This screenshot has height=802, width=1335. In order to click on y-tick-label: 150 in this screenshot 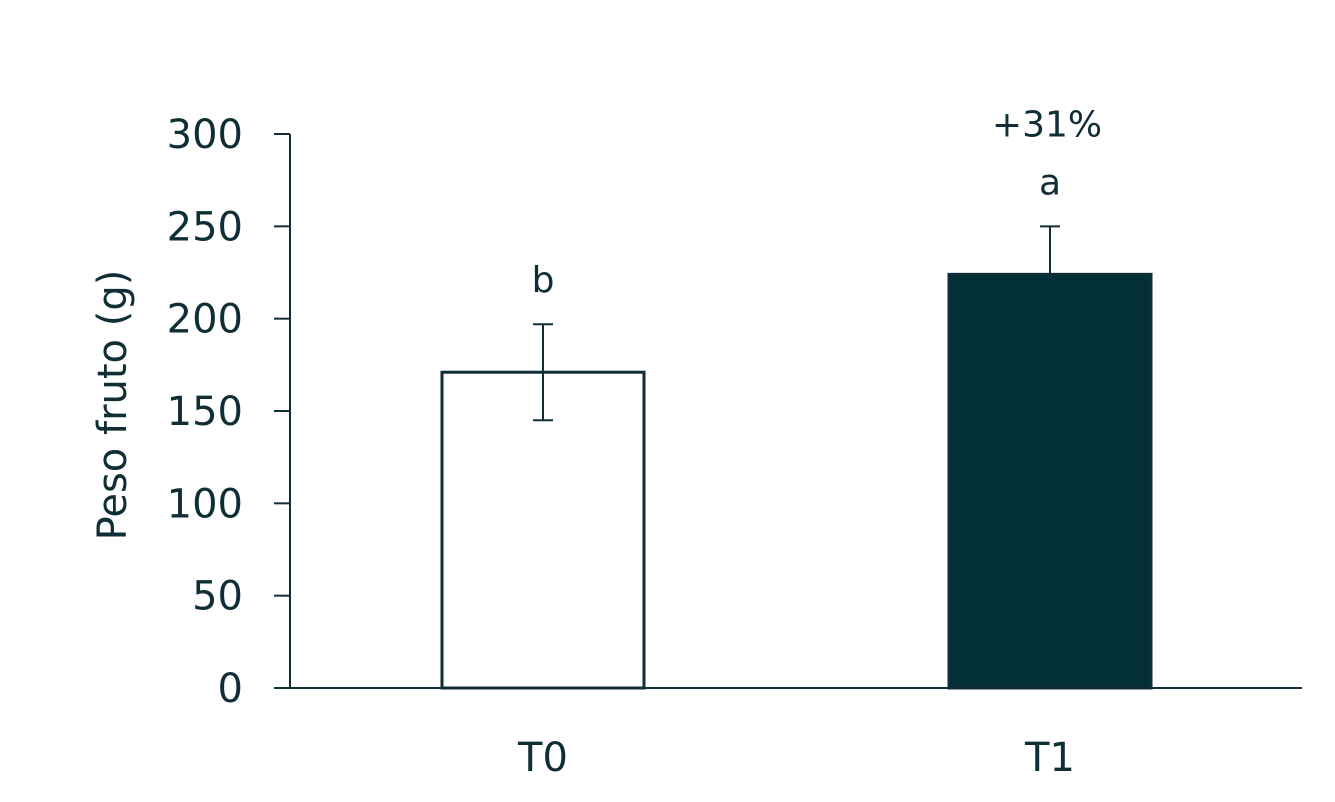, I will do `click(205, 412)`.